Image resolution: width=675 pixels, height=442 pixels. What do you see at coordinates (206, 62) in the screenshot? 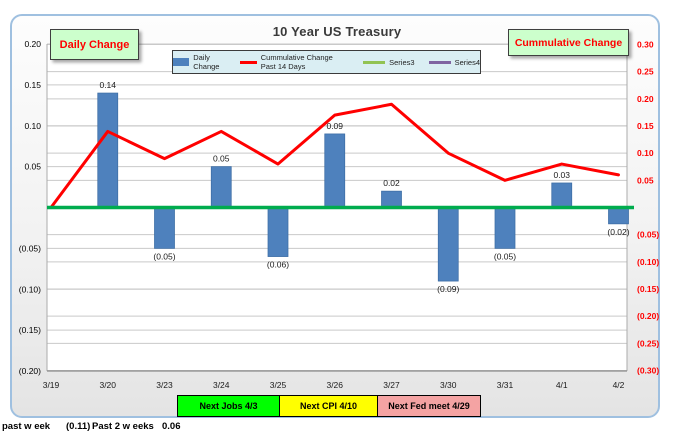
I see `legend-label: Daily Change` at bounding box center [206, 62].